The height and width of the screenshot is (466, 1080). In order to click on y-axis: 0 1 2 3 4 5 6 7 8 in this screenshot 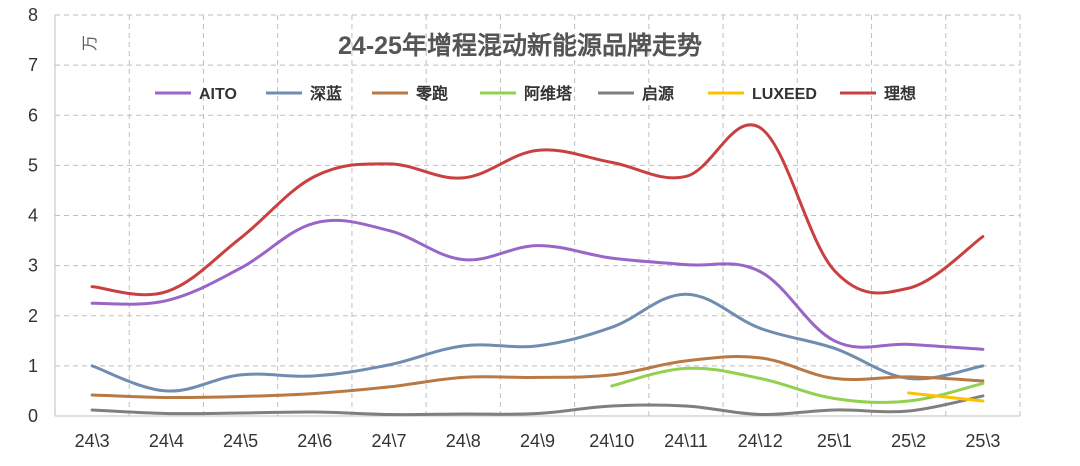, I will do `click(33, 215)`.